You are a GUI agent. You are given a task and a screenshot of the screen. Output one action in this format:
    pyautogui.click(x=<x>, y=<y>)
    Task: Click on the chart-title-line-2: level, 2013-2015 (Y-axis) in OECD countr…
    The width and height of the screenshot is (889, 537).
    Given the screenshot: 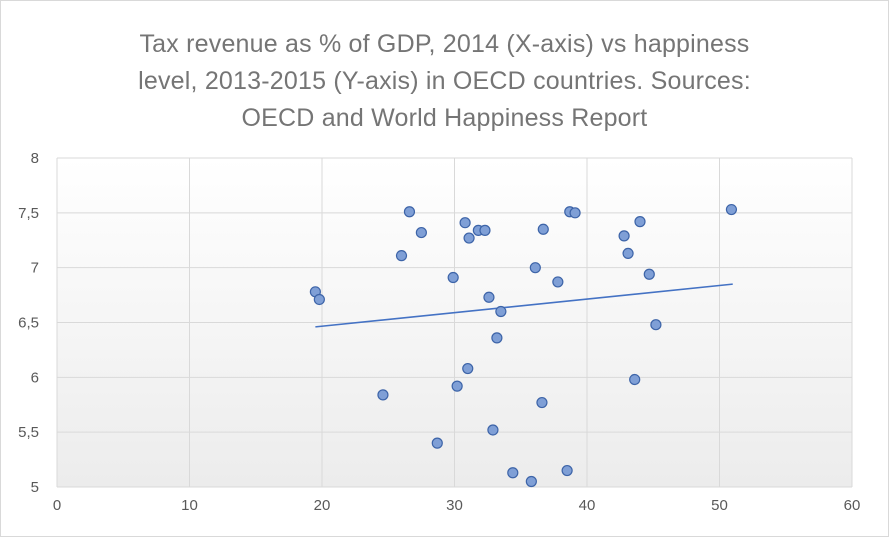 What is the action you would take?
    pyautogui.click(x=444, y=81)
    